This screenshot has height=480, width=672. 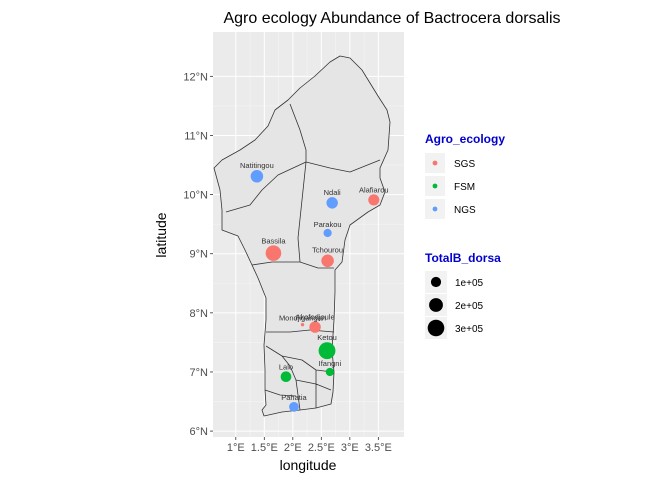 I want to click on legend-color-label: NGS, so click(x=465, y=210).